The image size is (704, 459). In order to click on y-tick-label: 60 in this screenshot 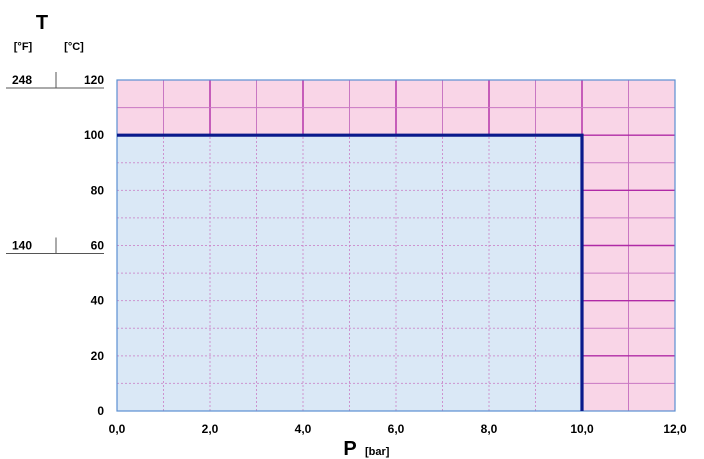, I will do `click(98, 246)`.